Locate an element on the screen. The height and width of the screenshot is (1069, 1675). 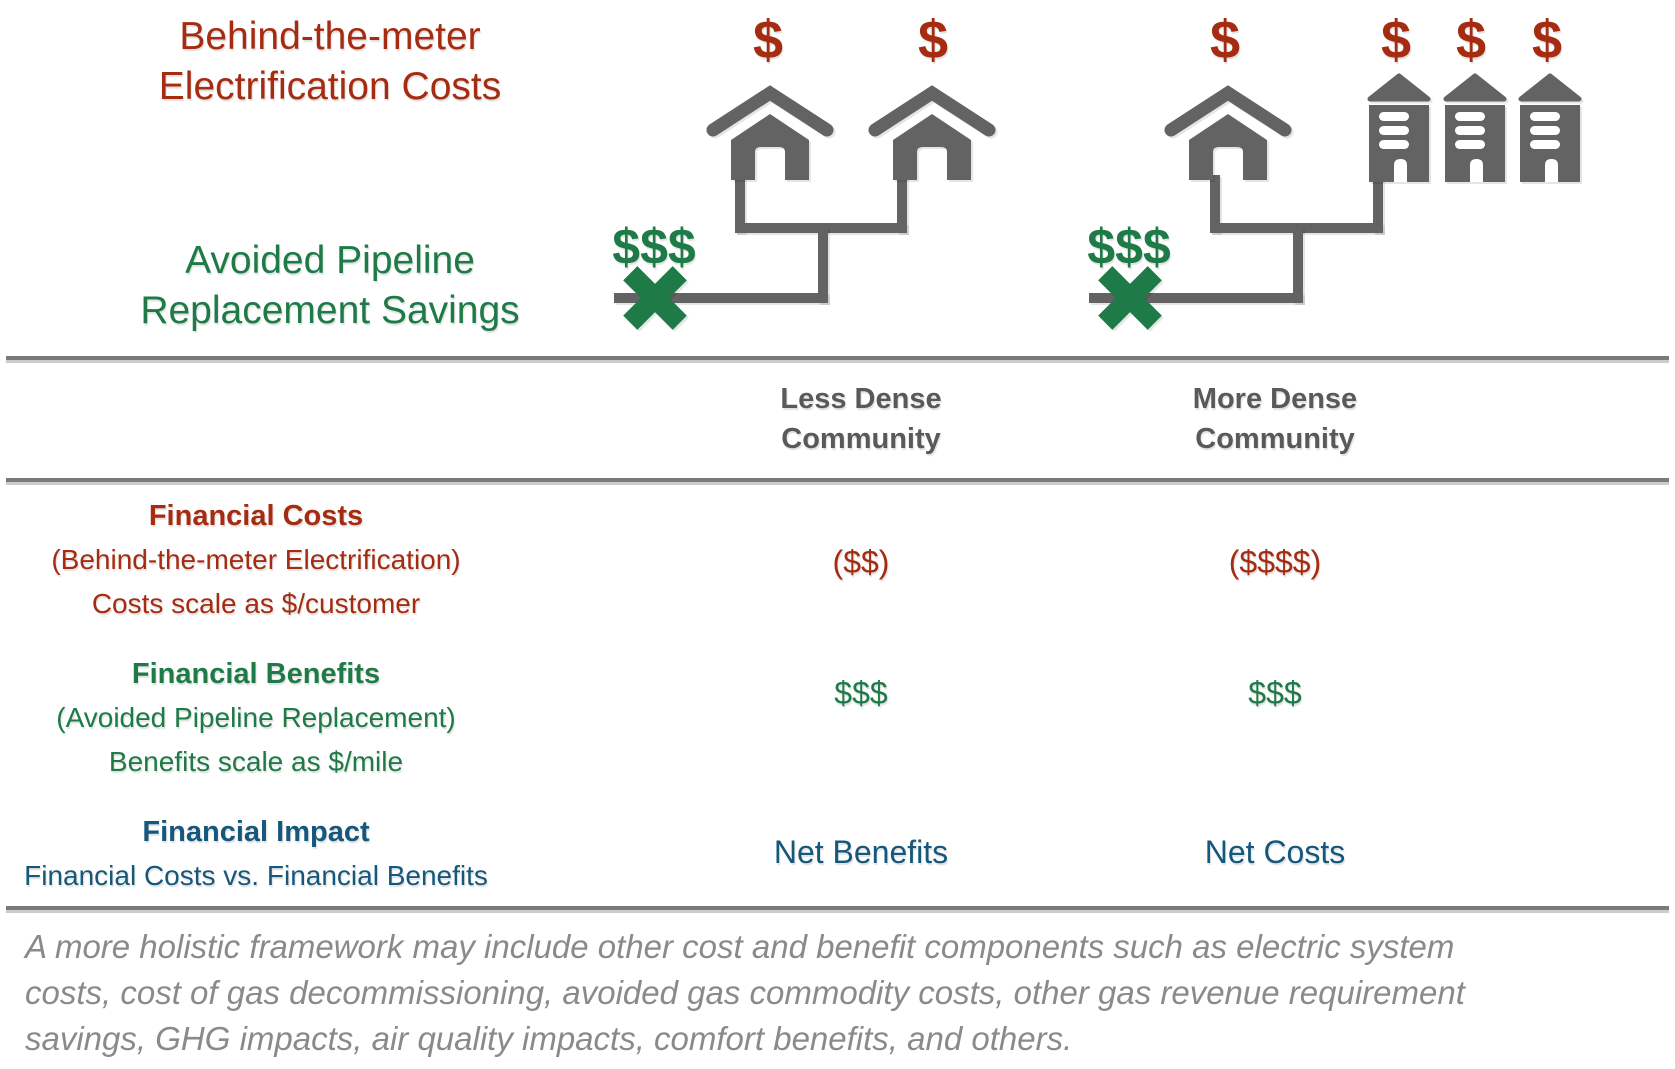
financial-costs-subtitle: (Behind-the-meter Electrification) is located at coordinates (256, 559).